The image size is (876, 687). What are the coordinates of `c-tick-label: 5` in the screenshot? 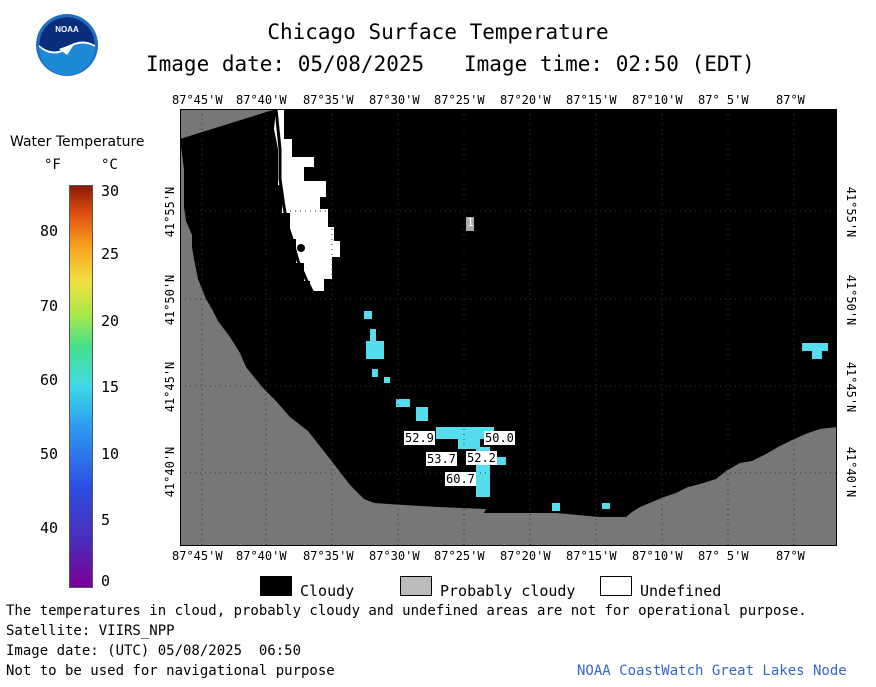 It's located at (106, 520).